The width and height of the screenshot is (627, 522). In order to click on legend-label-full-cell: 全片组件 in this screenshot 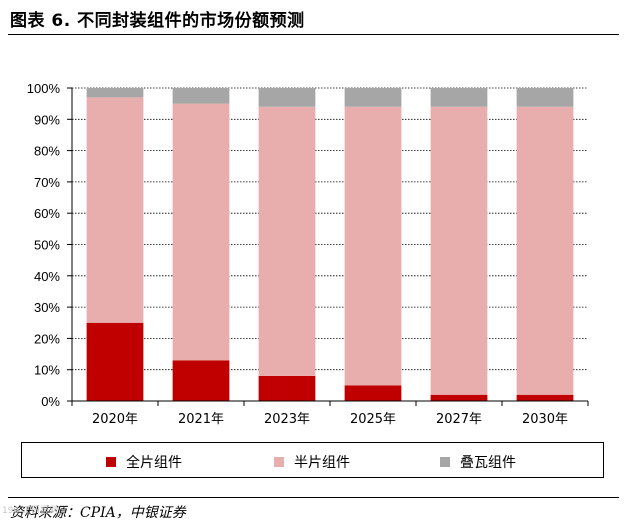, I will do `click(154, 463)`.